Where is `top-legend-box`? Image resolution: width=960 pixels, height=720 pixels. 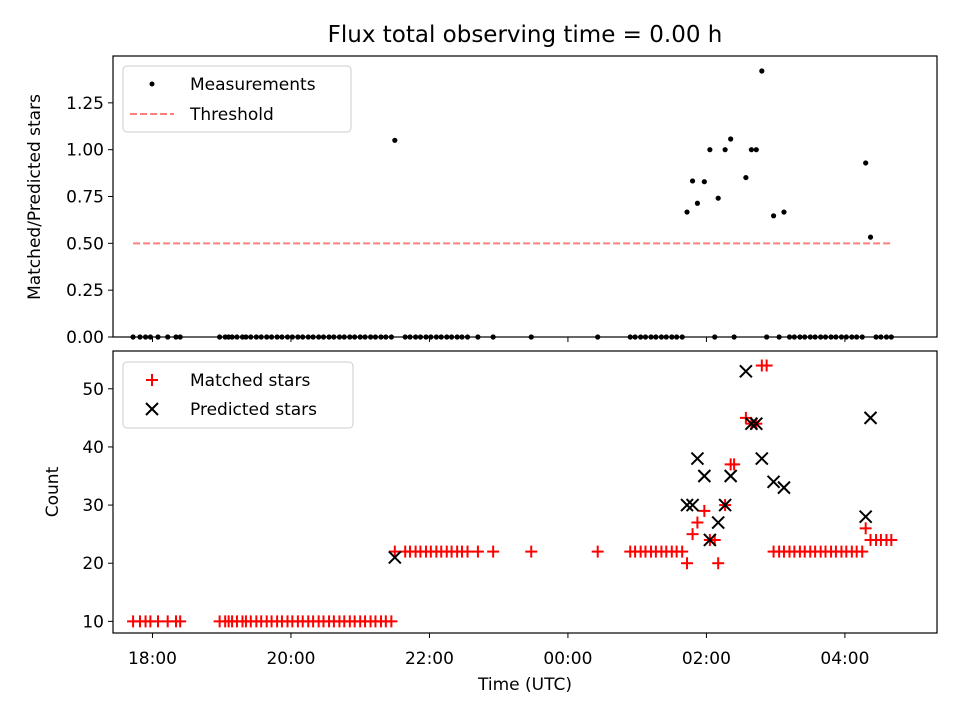
top-legend-box is located at coordinates (237, 99).